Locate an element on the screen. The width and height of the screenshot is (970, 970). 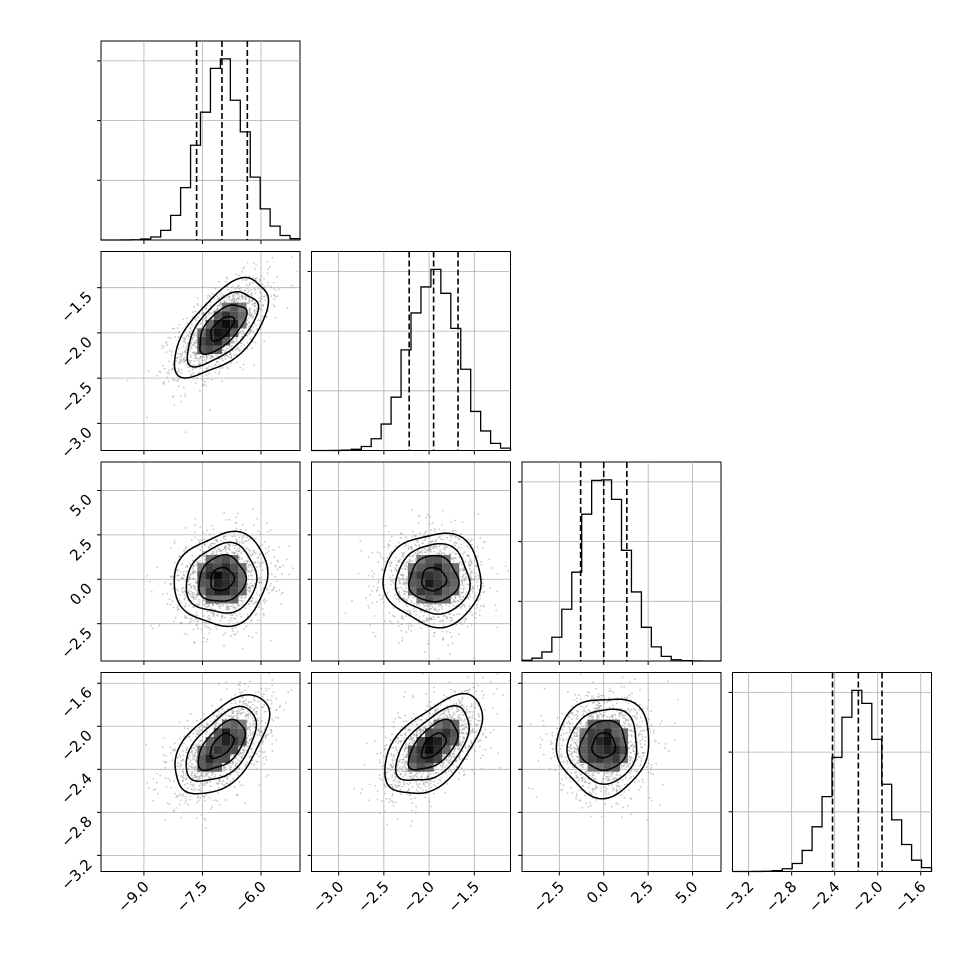
contour-line is located at coordinates (223, 579).